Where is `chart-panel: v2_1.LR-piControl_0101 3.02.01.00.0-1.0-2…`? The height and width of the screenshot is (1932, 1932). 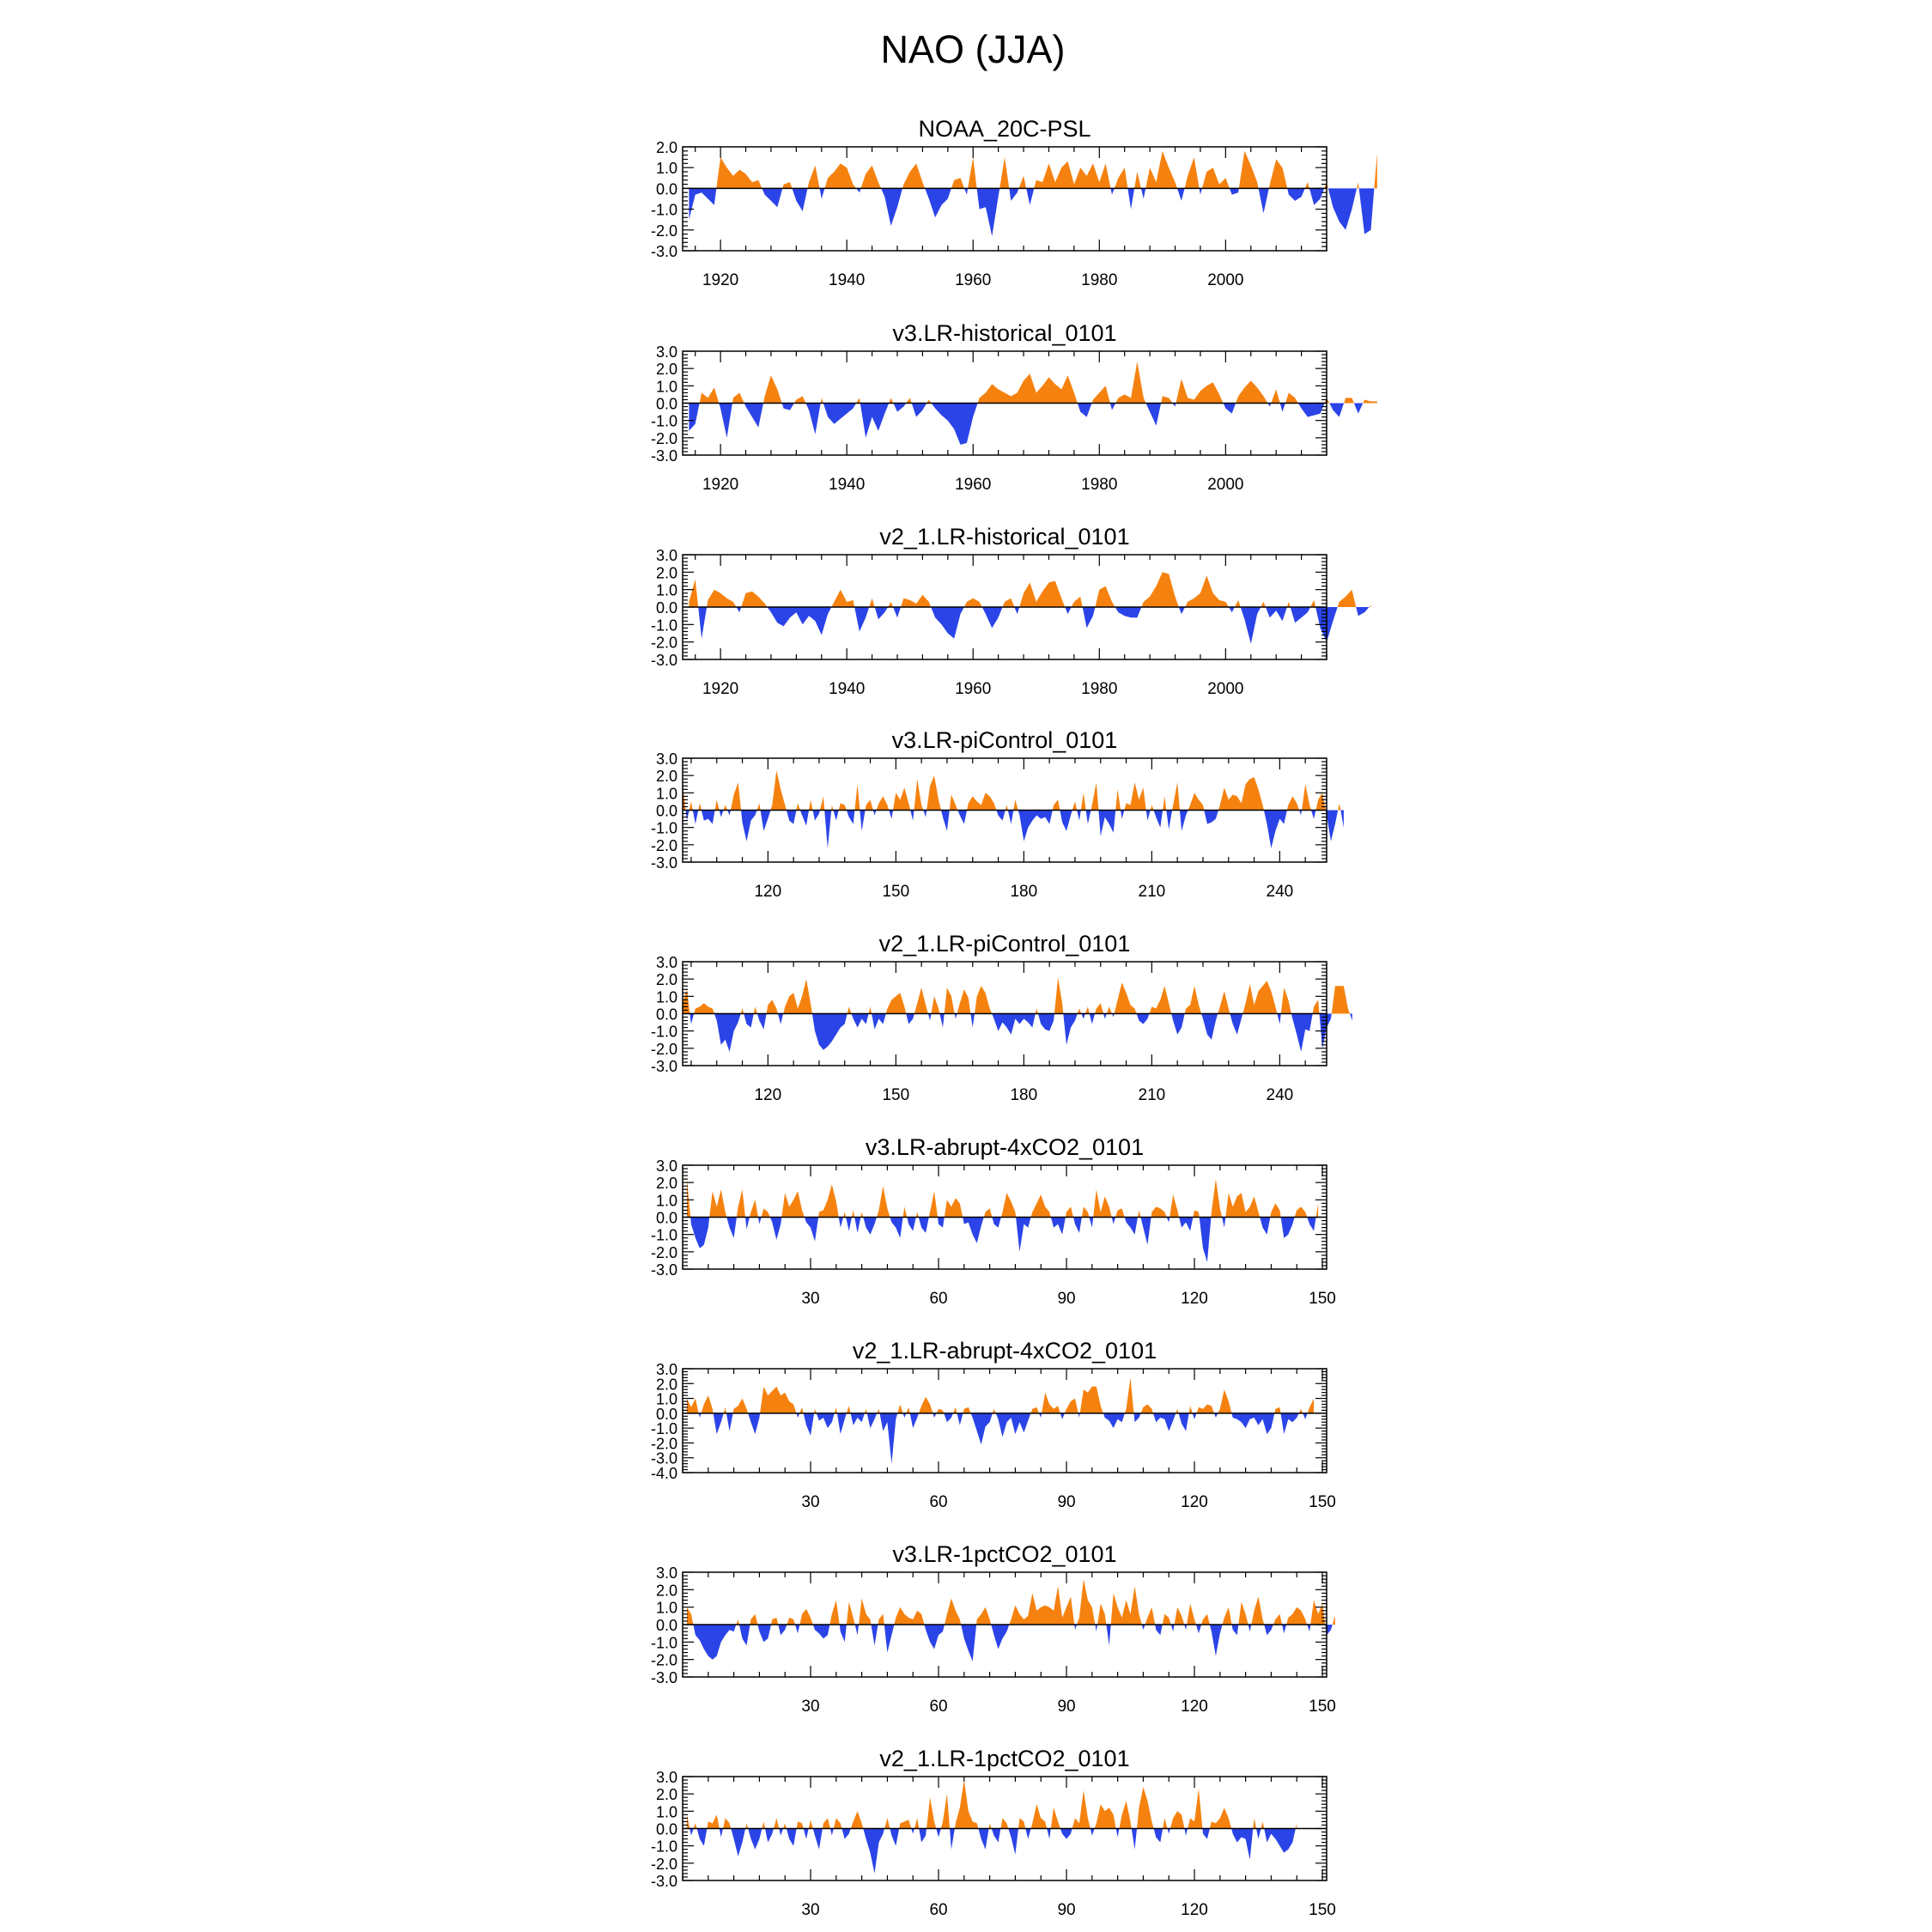
chart-panel: v2_1.LR-piControl_0101 3.02.01.00.0-1.0-2… is located at coordinates (1002, 1017).